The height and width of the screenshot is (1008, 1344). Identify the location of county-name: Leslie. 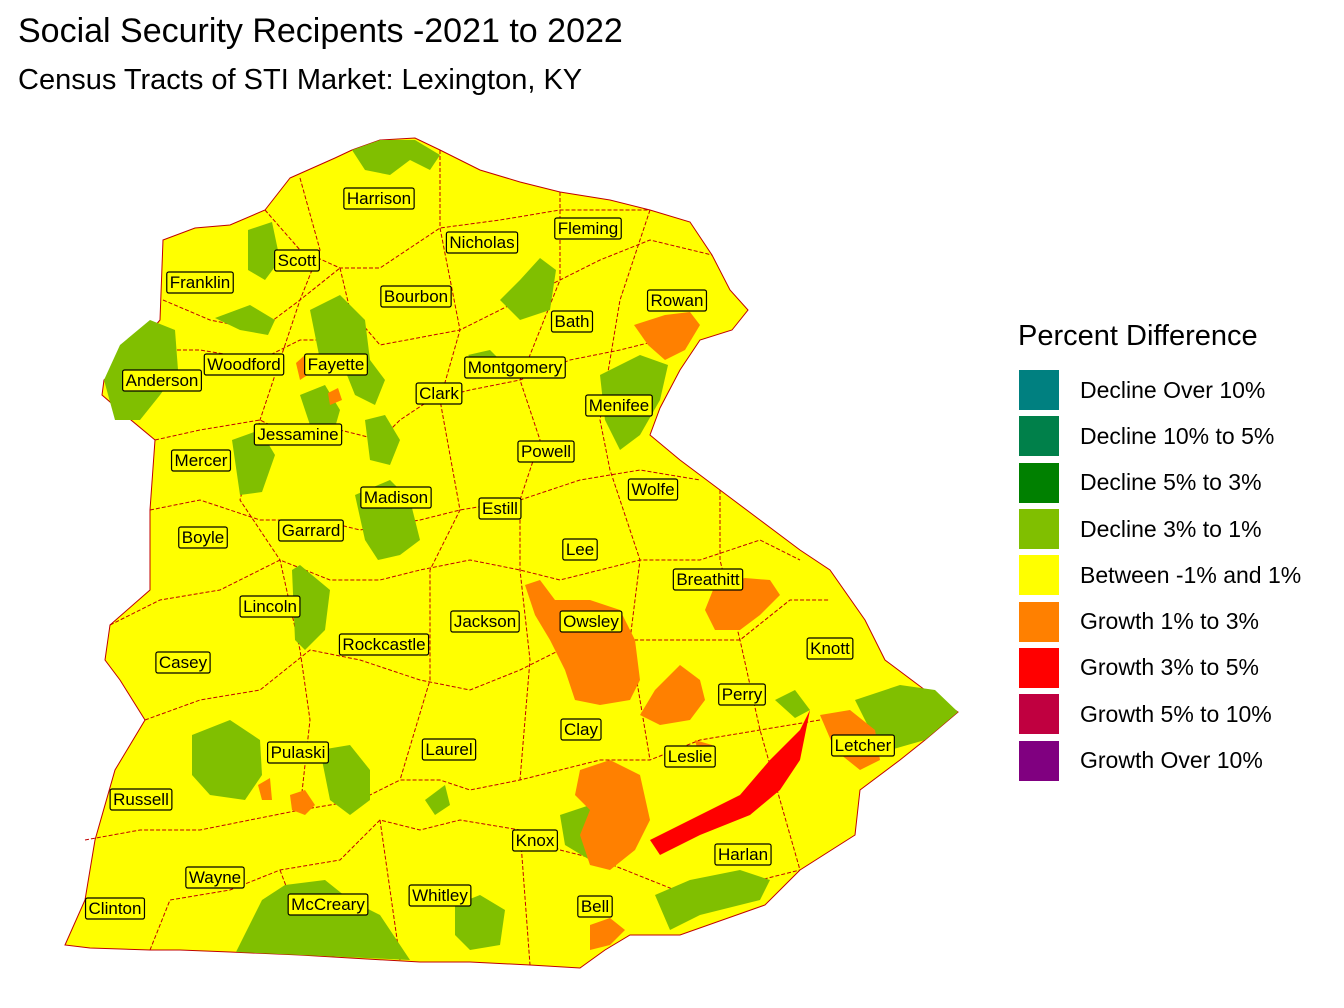
(690, 756).